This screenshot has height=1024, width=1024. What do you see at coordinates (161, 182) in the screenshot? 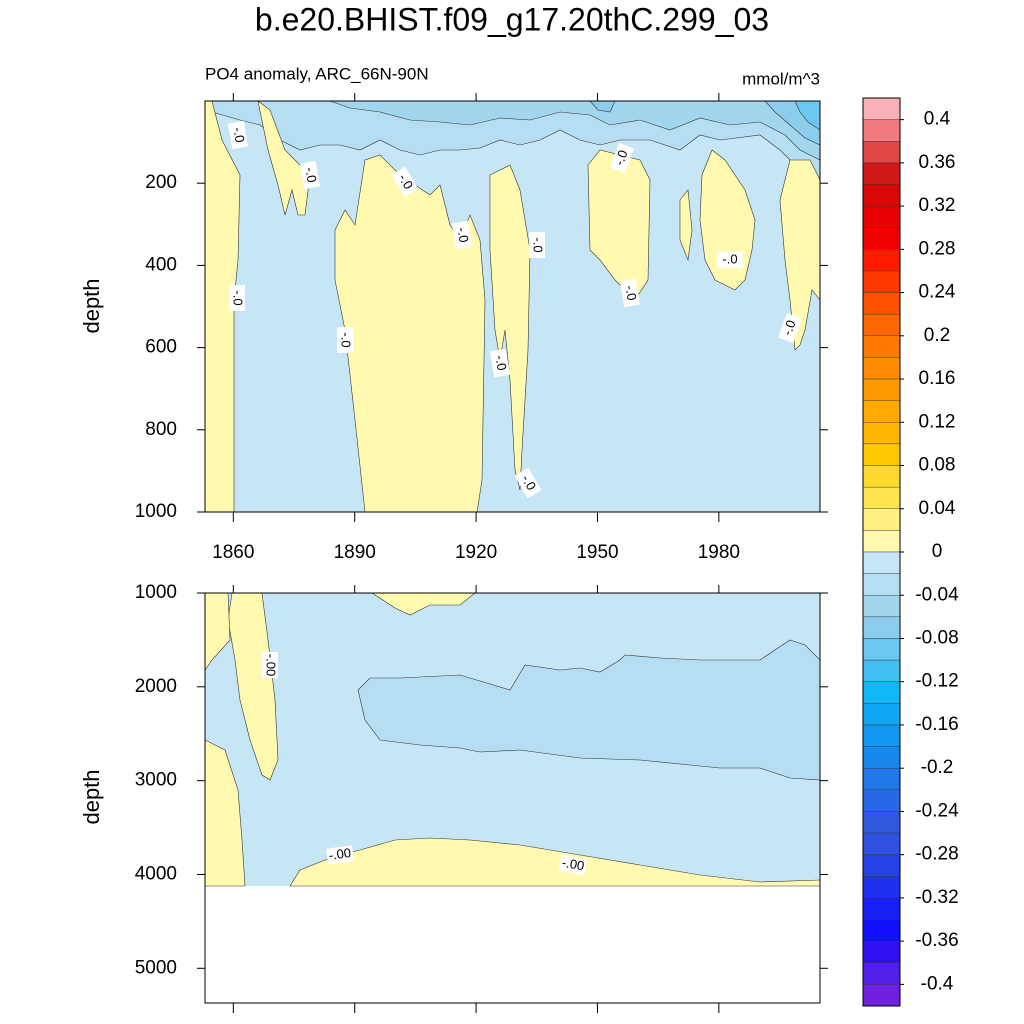
I see `y-tick-label: 200` at bounding box center [161, 182].